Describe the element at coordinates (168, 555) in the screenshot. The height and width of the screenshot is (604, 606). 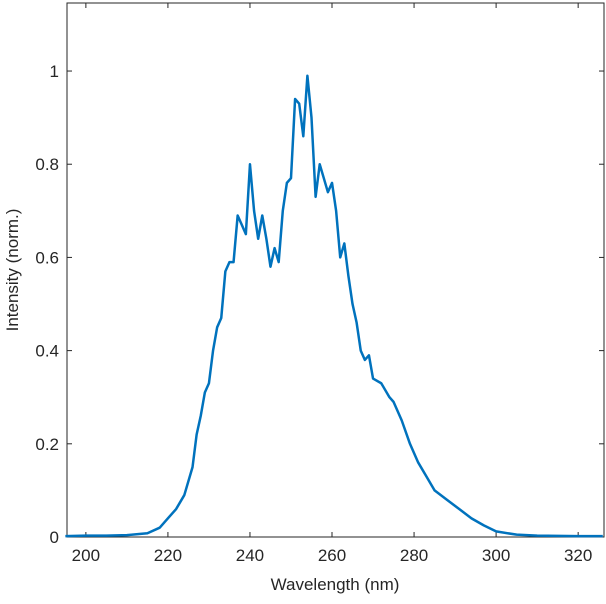
I see `x-tick-label: 220` at that location.